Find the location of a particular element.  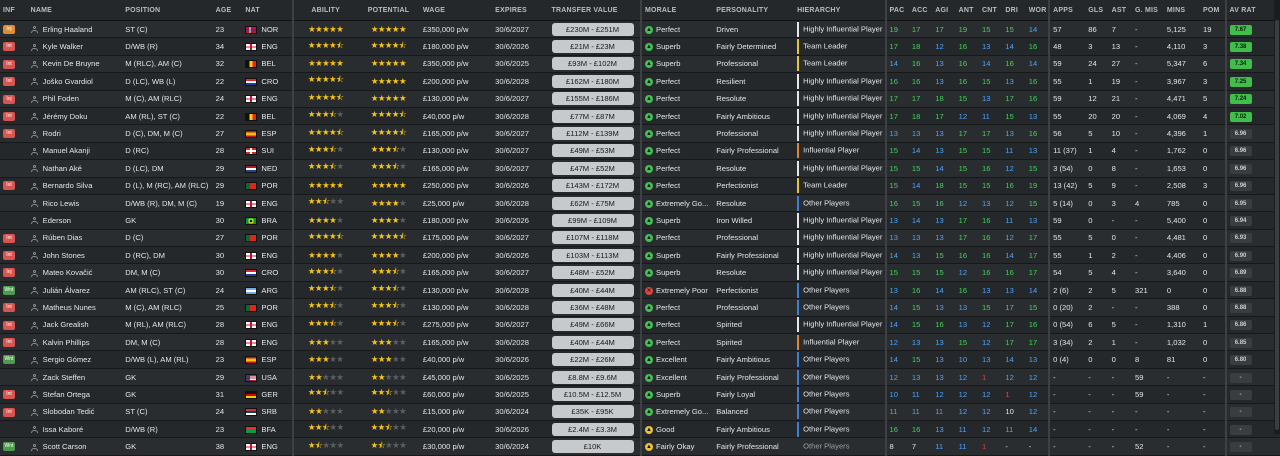

name-cell: Nathan Aké is located at coordinates (75, 168).